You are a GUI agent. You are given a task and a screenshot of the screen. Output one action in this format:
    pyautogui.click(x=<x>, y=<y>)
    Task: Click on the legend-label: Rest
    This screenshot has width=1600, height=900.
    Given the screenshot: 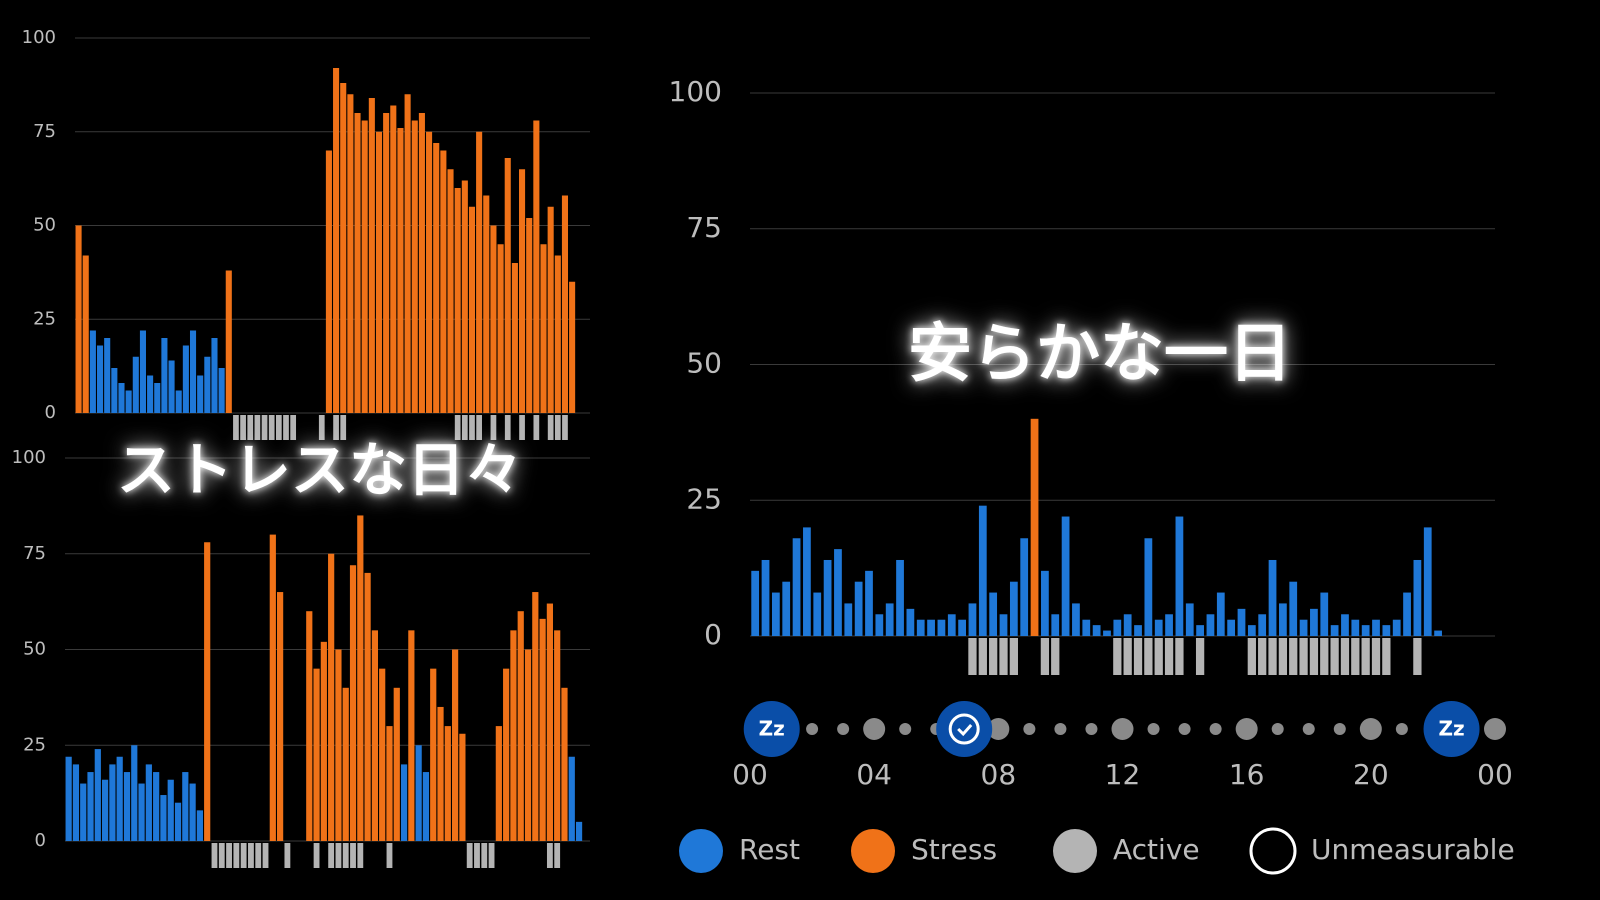 What is the action you would take?
    pyautogui.click(x=769, y=849)
    